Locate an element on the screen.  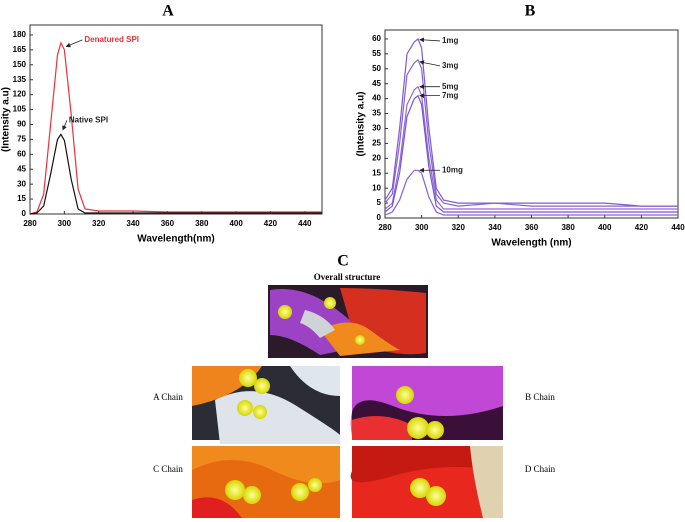
y-tick-label: 25 is located at coordinates (376, 143).